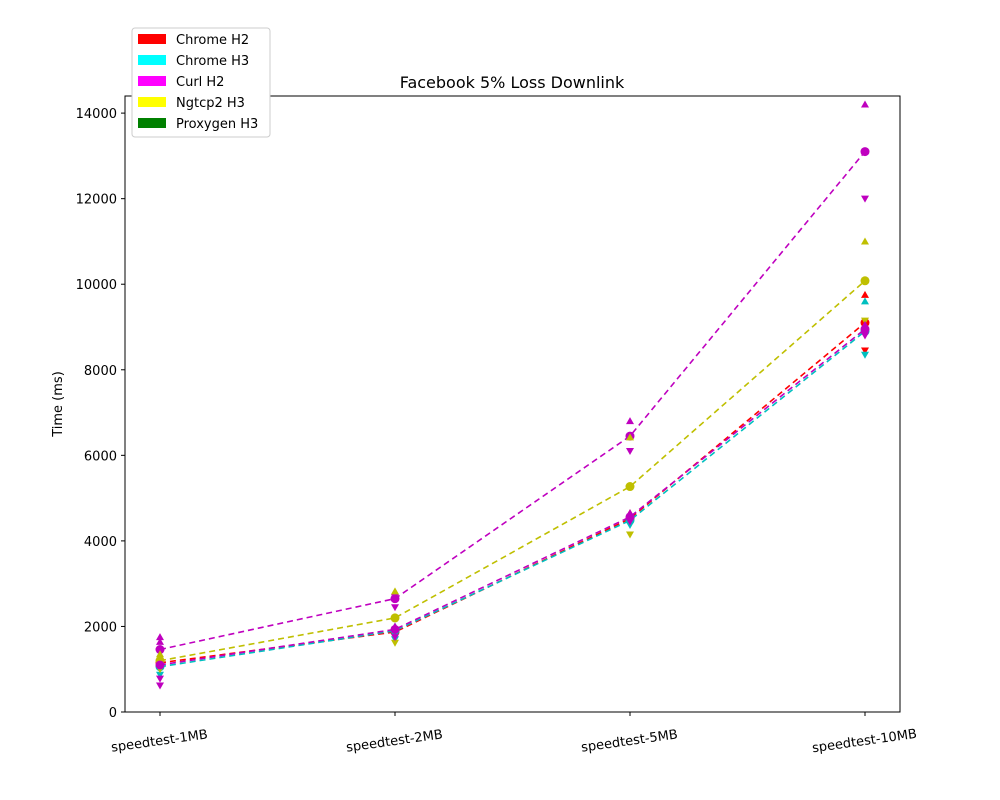  I want to click on legend-label: Curl H2, so click(200, 82).